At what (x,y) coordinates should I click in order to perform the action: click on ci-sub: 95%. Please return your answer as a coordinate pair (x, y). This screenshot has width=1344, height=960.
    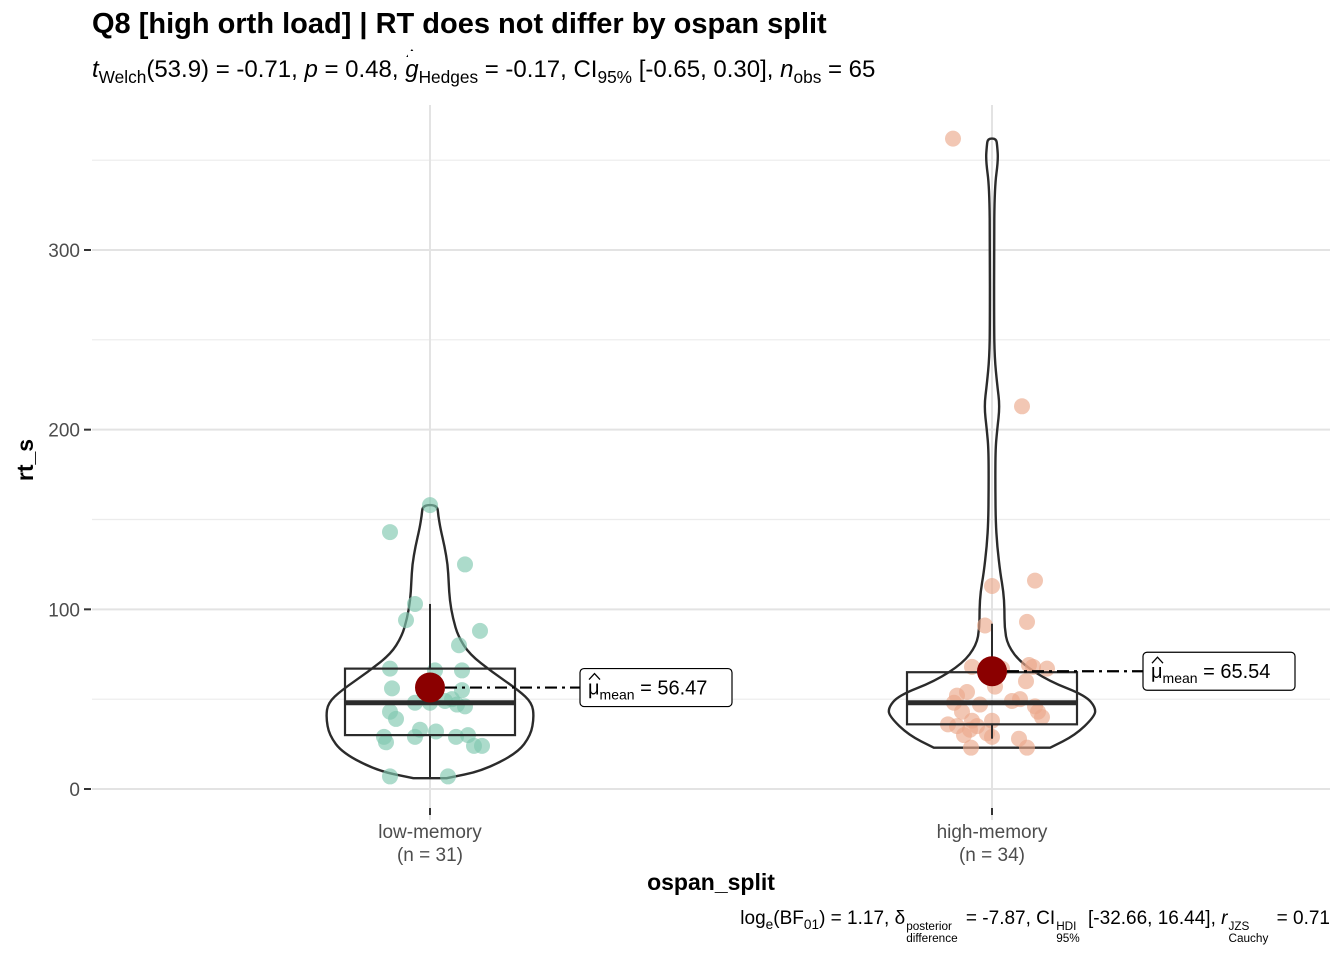
    Looking at the image, I should click on (615, 77).